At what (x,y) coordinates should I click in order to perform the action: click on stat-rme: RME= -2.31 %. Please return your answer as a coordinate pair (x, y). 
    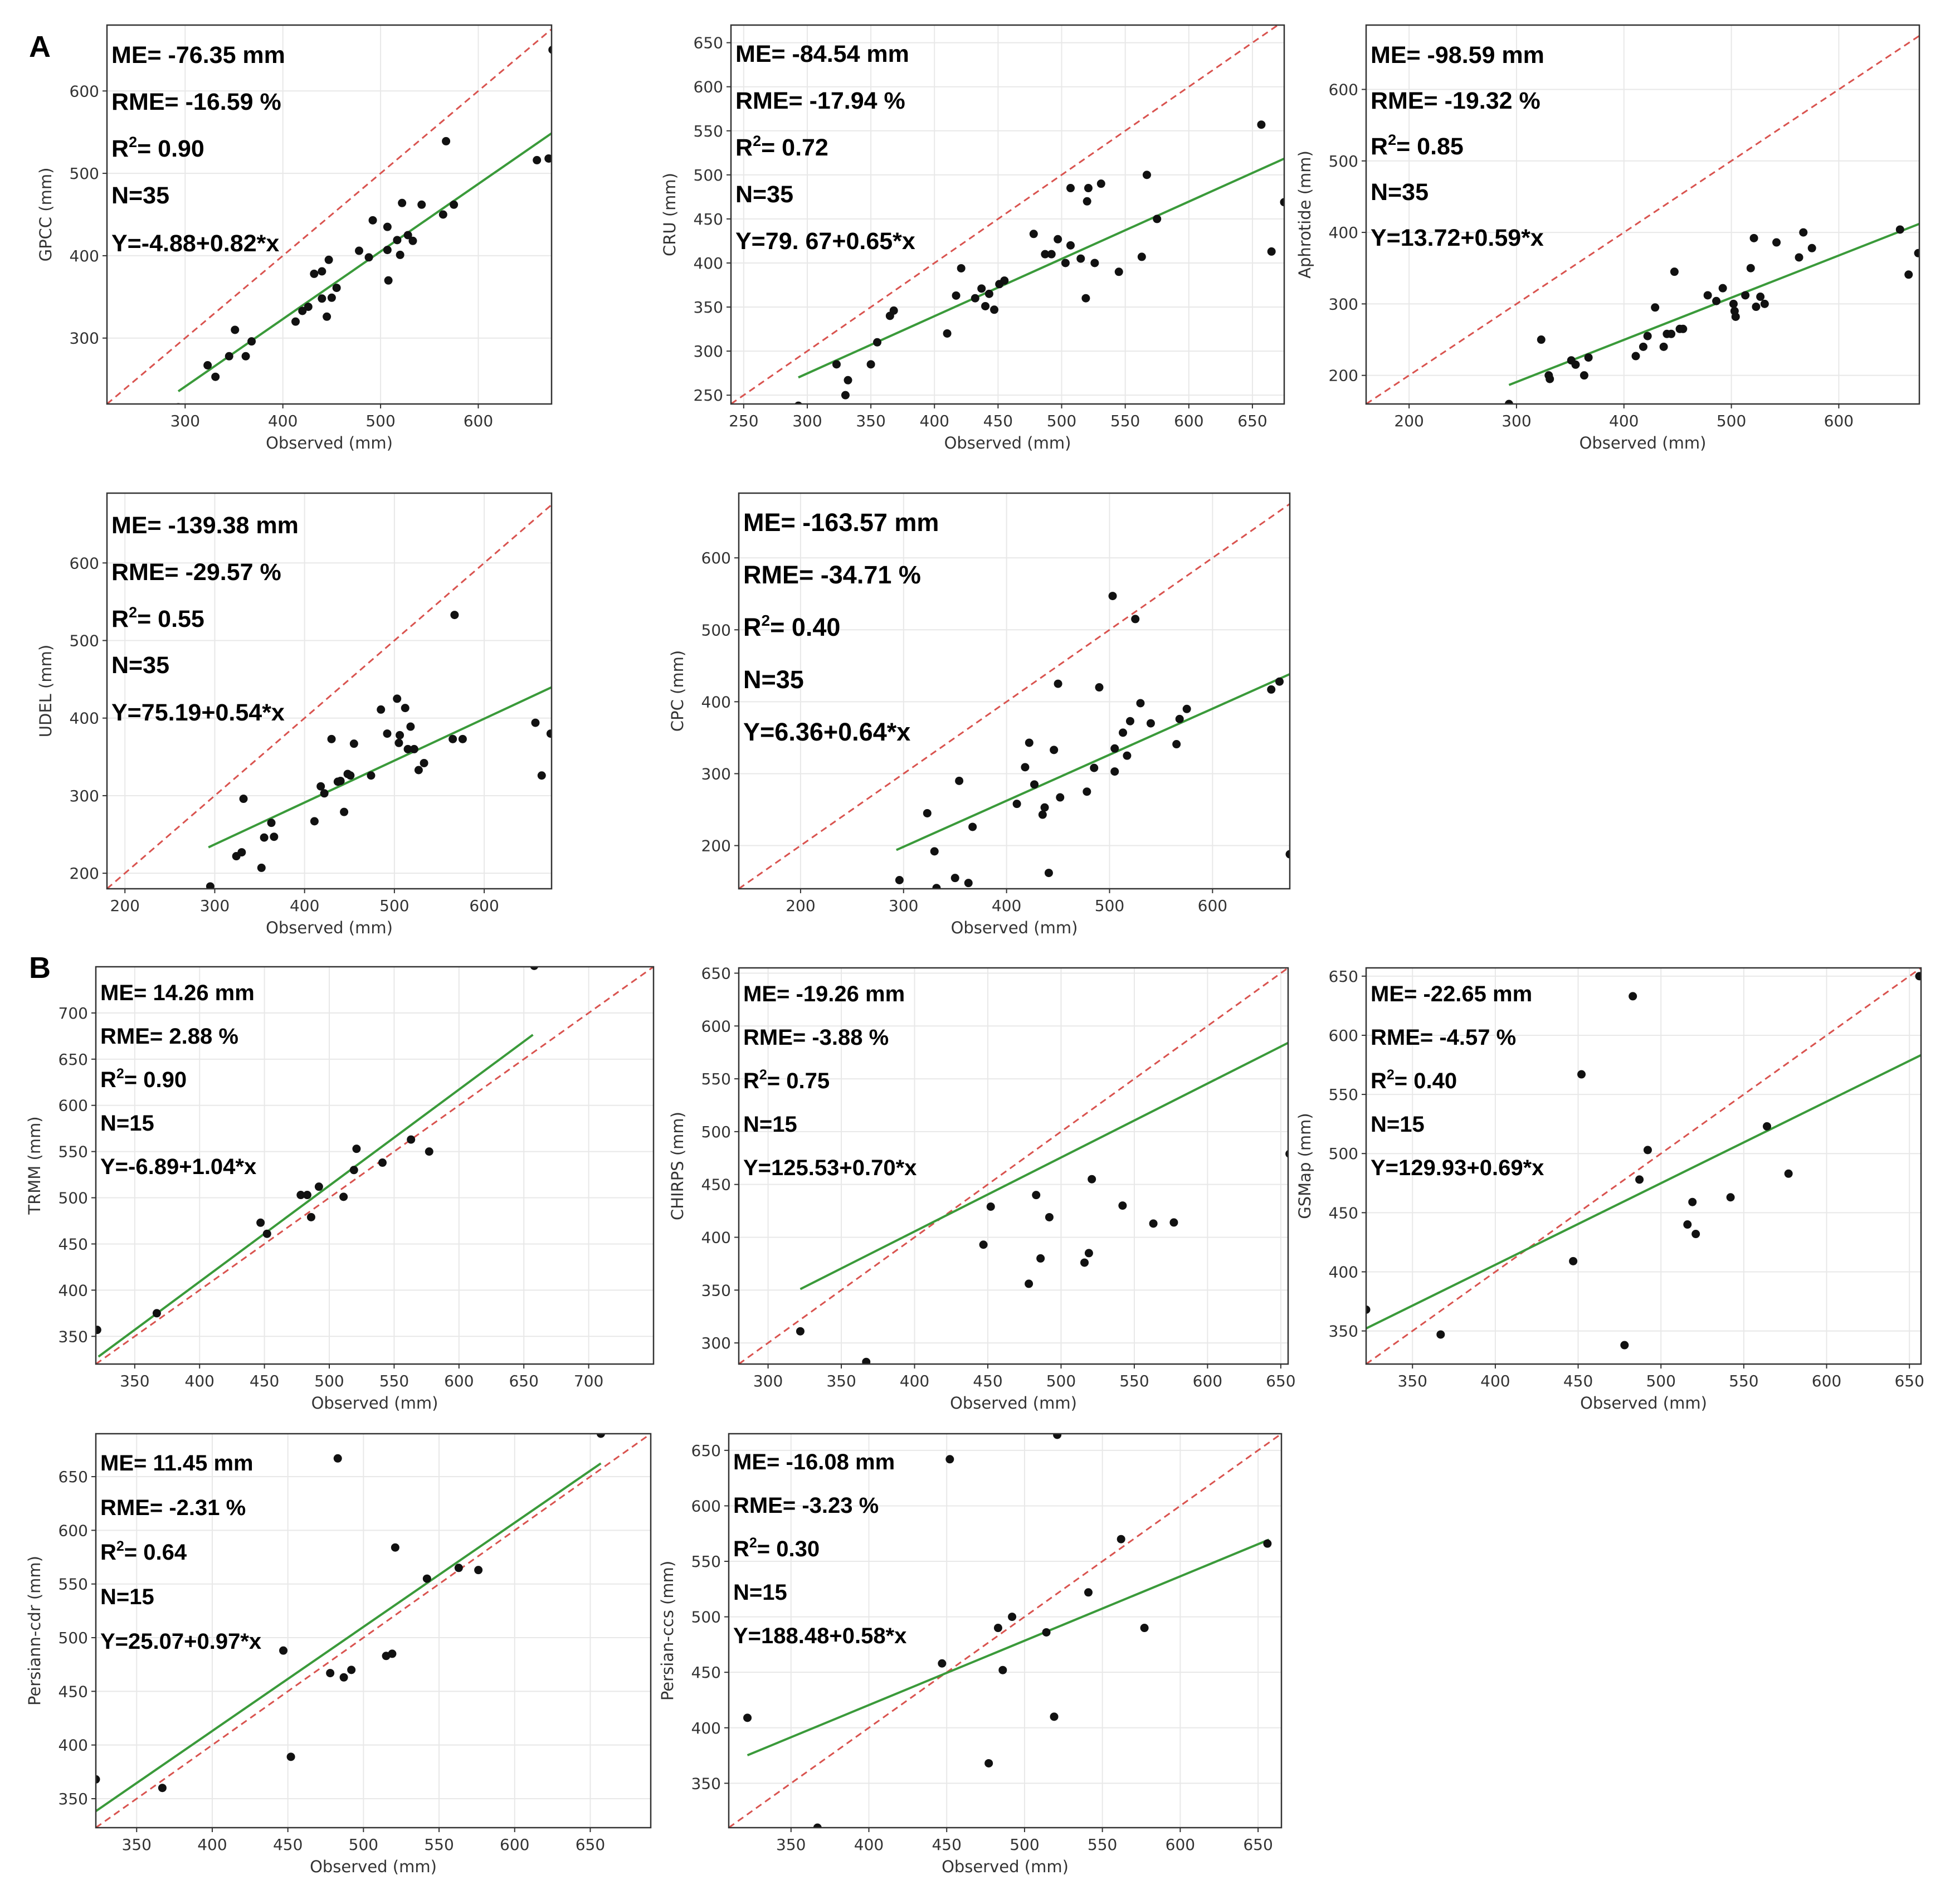
    Looking at the image, I should click on (173, 1508).